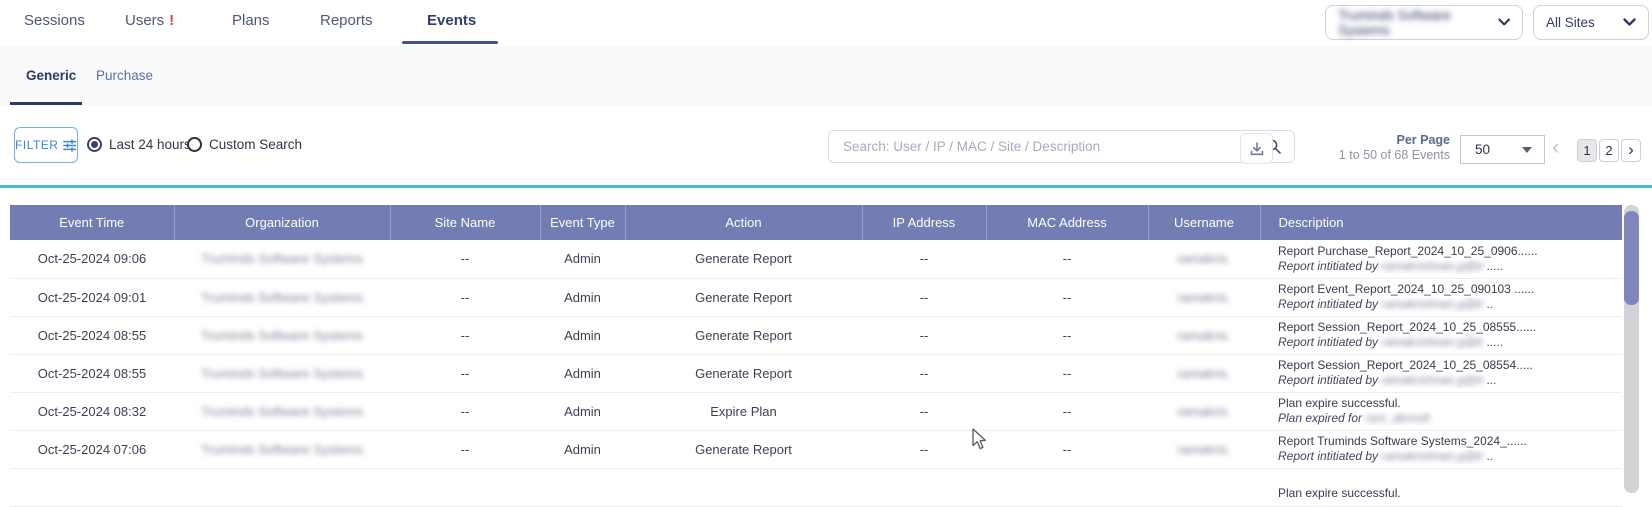 The height and width of the screenshot is (507, 1652). What do you see at coordinates (1067, 222) in the screenshot?
I see `column-header-mac-address: MAC Address` at bounding box center [1067, 222].